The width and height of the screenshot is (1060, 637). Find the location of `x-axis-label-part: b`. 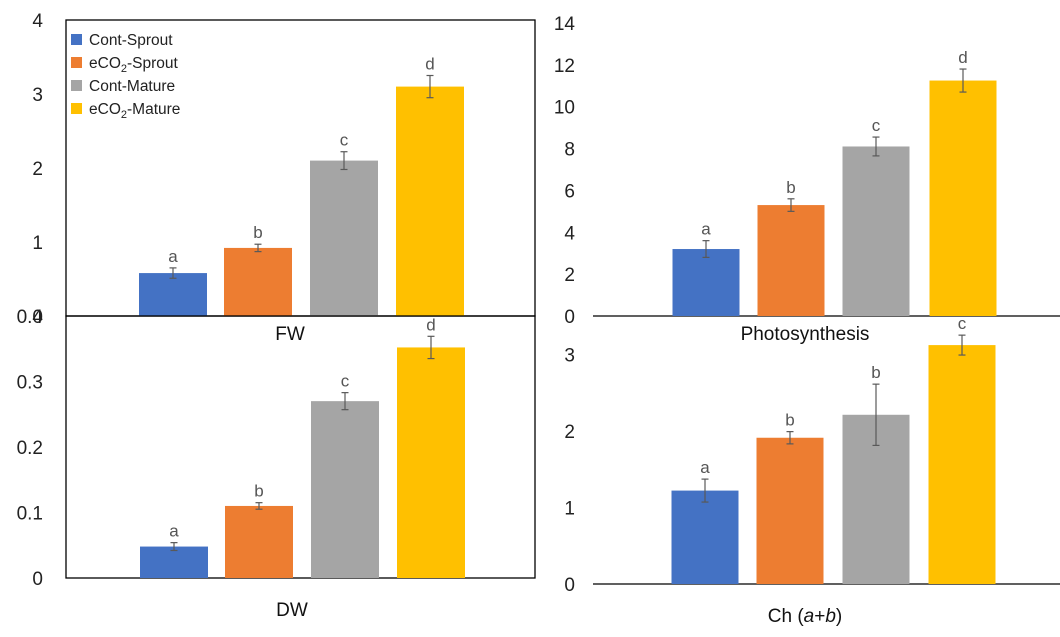

x-axis-label-part: b is located at coordinates (830, 616).